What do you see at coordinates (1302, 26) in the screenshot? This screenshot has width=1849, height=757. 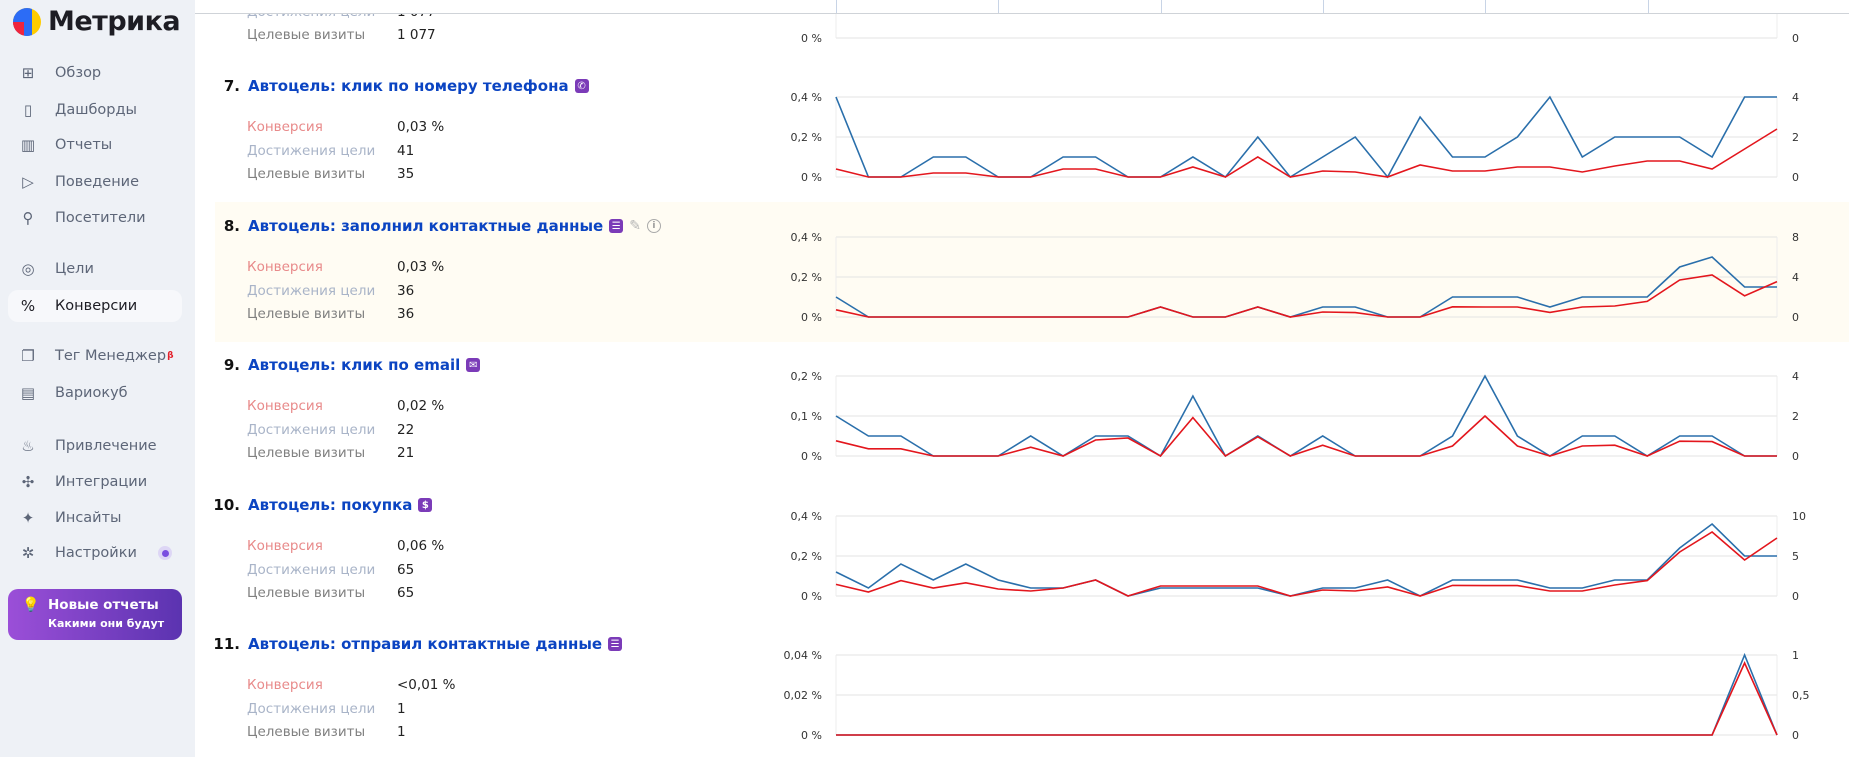 I see `goal-chart: 0 % 0` at bounding box center [1302, 26].